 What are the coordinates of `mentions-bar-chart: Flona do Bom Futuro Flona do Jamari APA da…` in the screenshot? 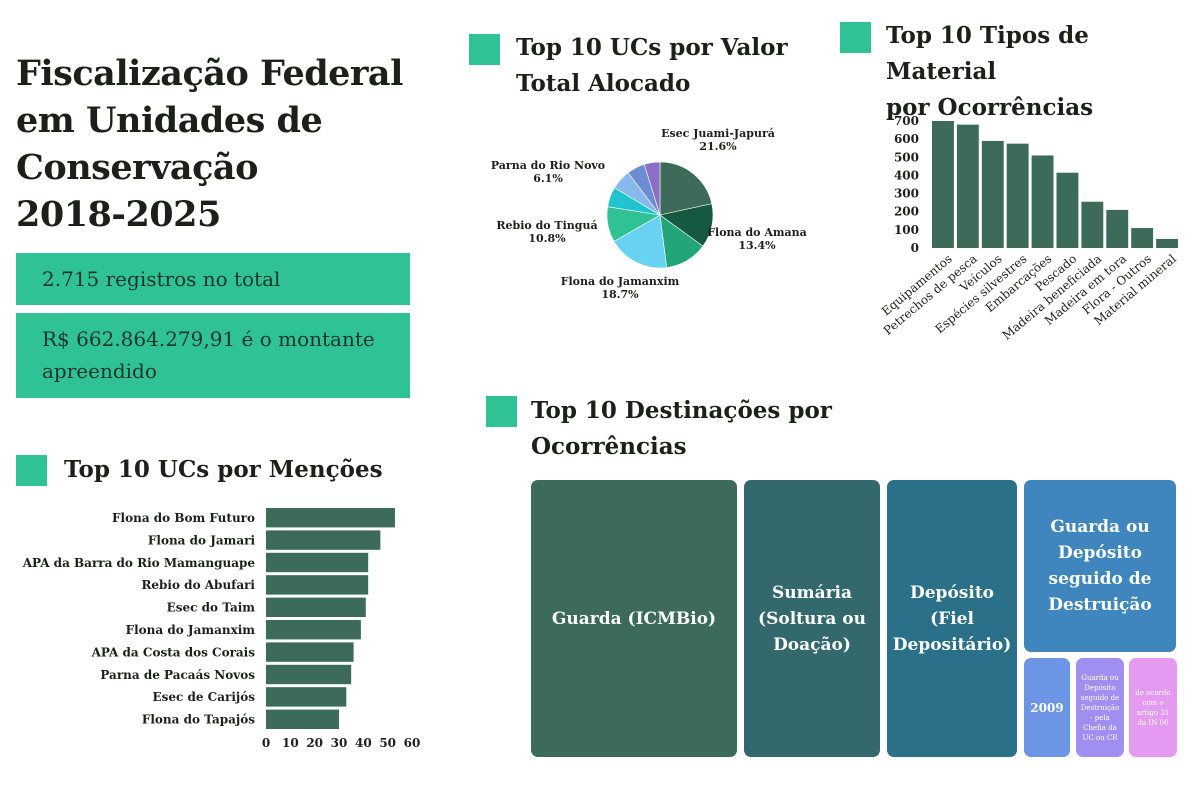 It's located at (221, 629).